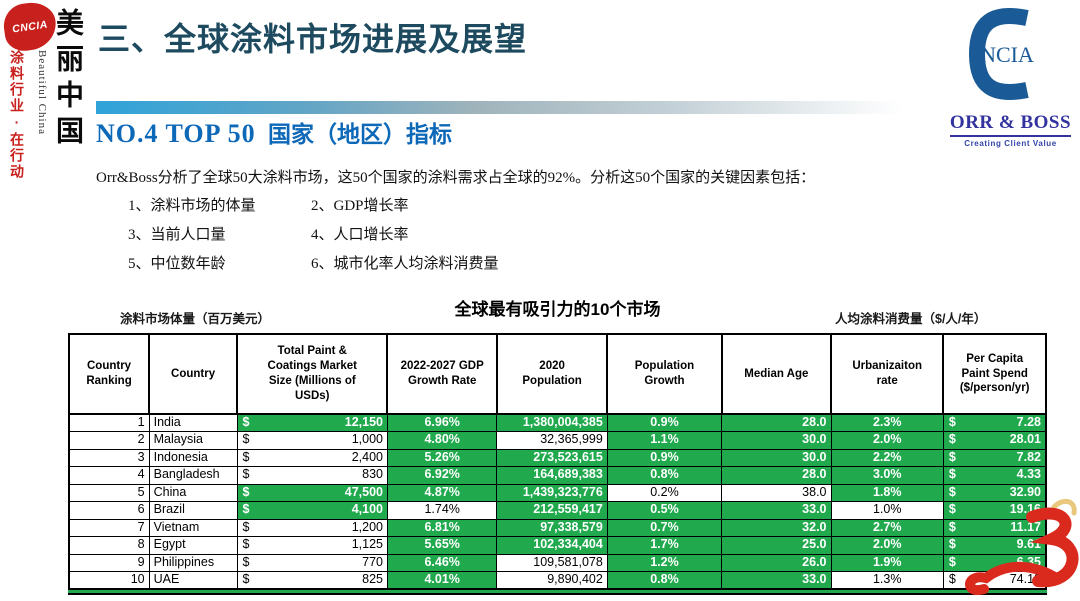  Describe the element at coordinates (442, 457) in the screenshot. I see `table-cell: 5.26%` at that location.